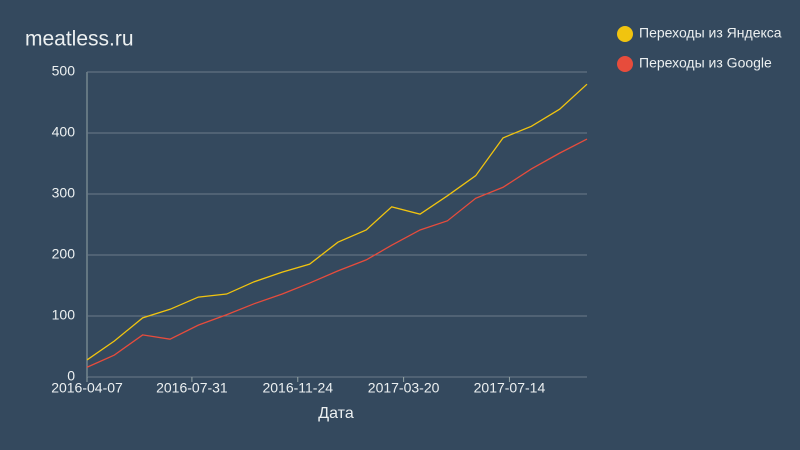 The height and width of the screenshot is (450, 800). What do you see at coordinates (705, 63) in the screenshot?
I see `legend-label: Переходы из Google` at bounding box center [705, 63].